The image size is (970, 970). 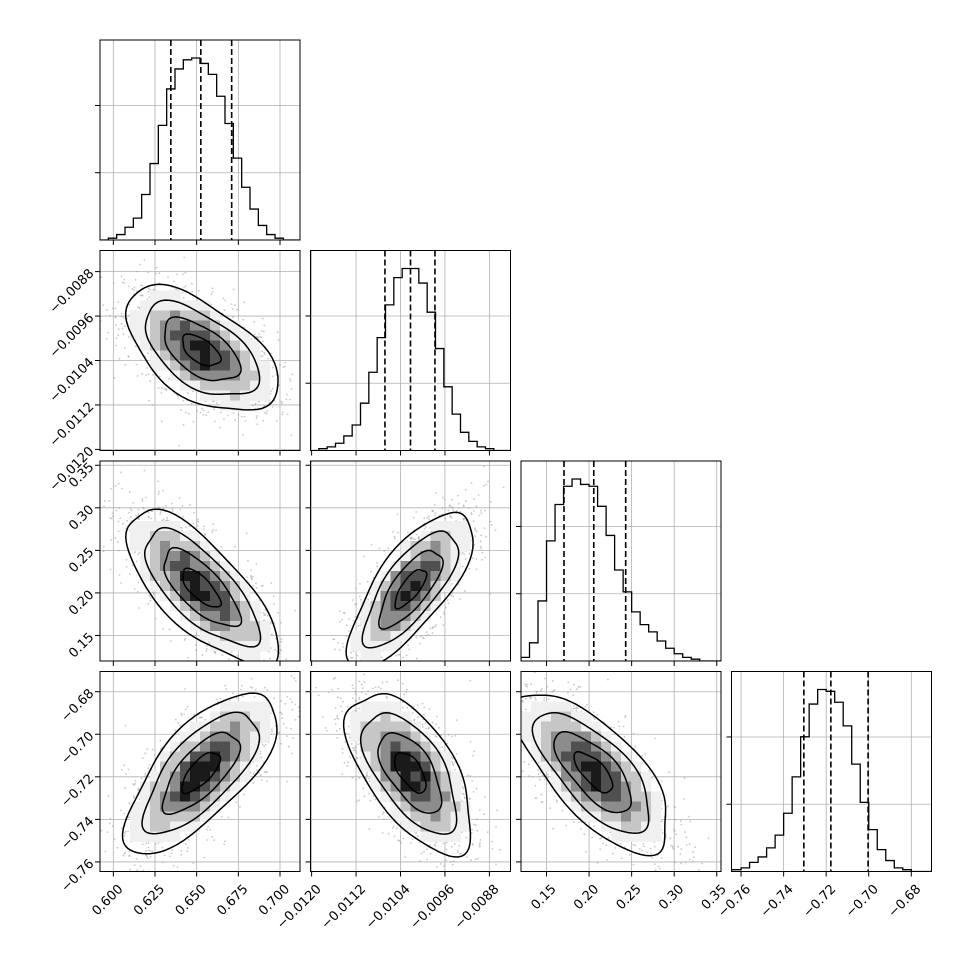 What do you see at coordinates (621, 569) in the screenshot?
I see `histogram-step-p2` at bounding box center [621, 569].